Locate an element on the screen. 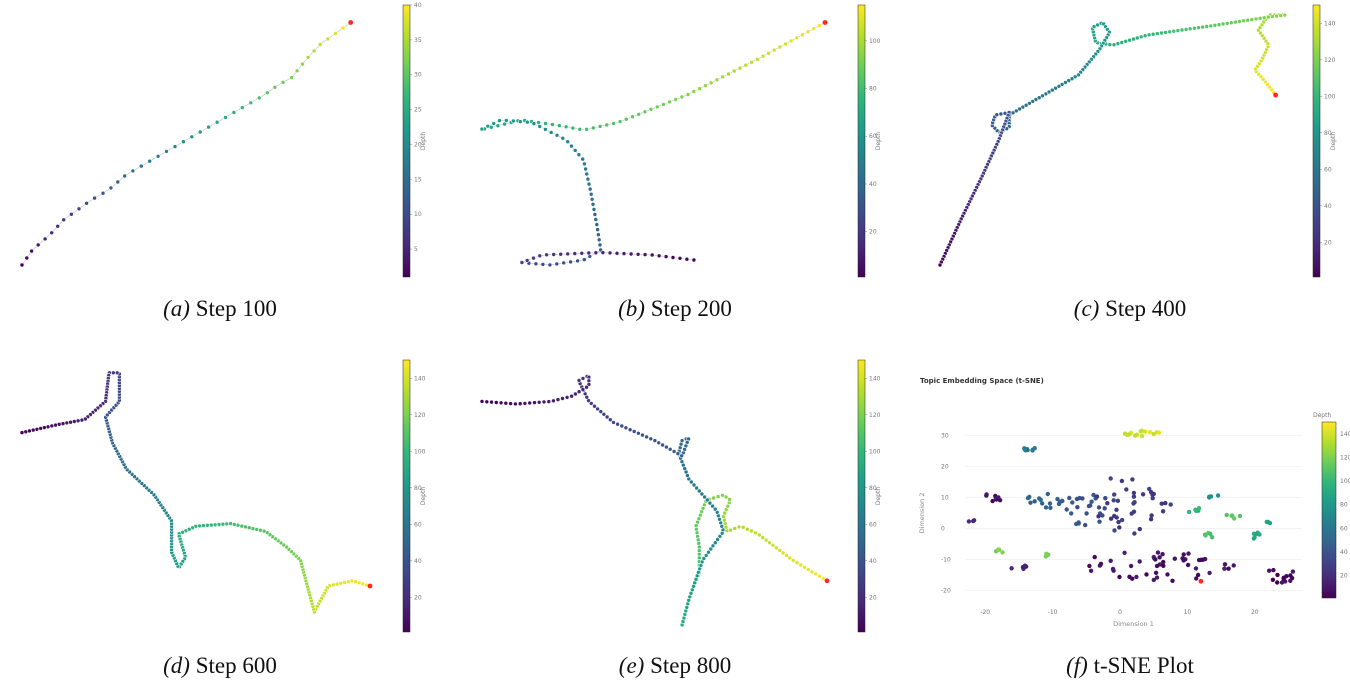 This screenshot has width=1350, height=683. start-marker is located at coordinates (825, 22).